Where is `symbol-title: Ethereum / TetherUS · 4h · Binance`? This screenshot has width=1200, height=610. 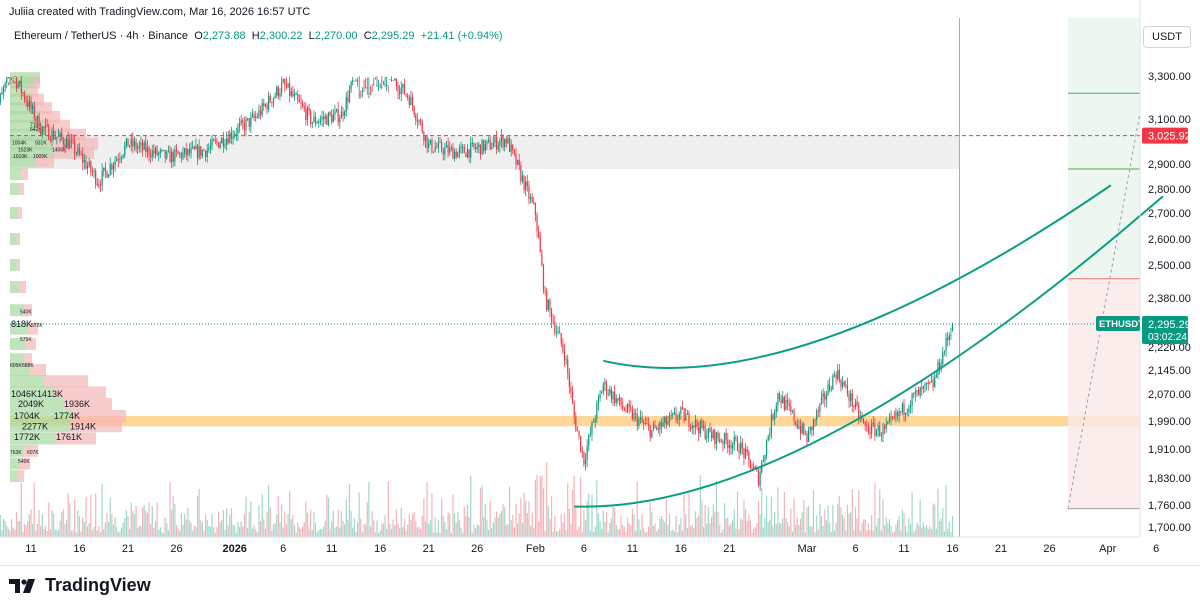
symbol-title: Ethereum / TetherUS · 4h · Binance is located at coordinates (101, 36).